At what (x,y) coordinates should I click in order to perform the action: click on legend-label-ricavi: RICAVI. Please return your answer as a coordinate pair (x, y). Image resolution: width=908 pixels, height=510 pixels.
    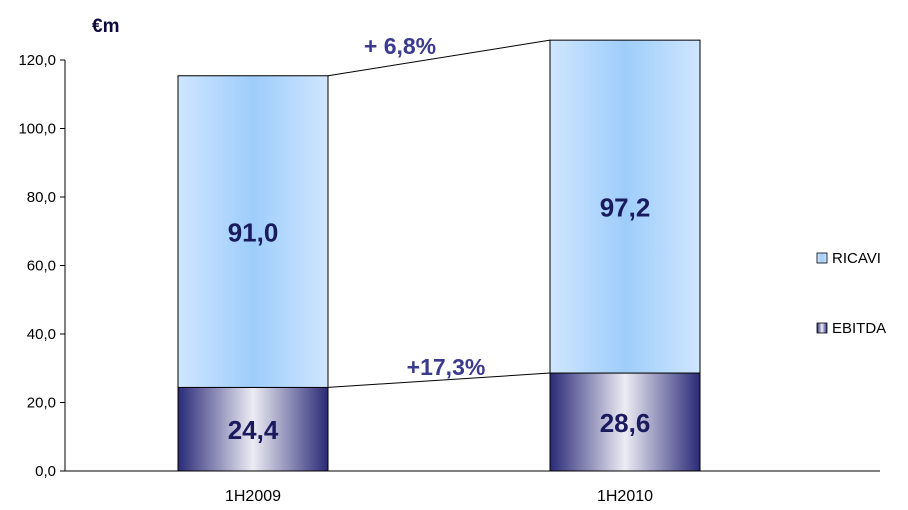
    Looking at the image, I should click on (856, 258).